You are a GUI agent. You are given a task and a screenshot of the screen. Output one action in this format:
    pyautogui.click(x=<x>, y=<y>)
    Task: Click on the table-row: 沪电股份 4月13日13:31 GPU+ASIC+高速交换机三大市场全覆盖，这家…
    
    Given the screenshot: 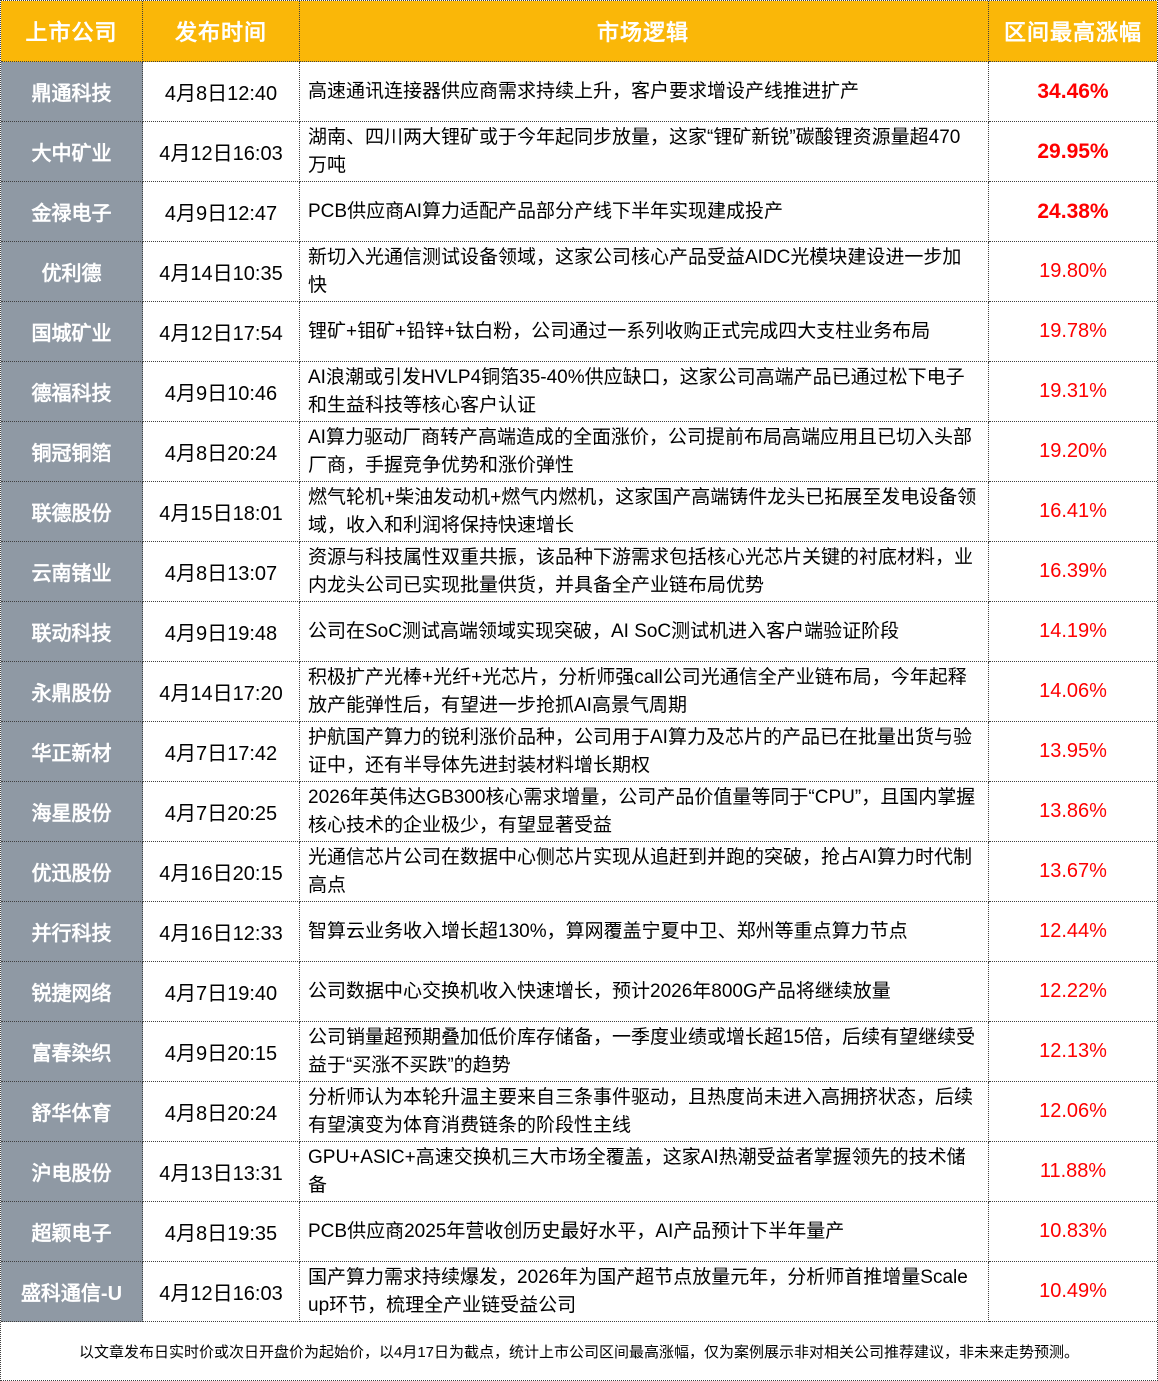 What is the action you would take?
    pyautogui.click(x=579, y=1172)
    